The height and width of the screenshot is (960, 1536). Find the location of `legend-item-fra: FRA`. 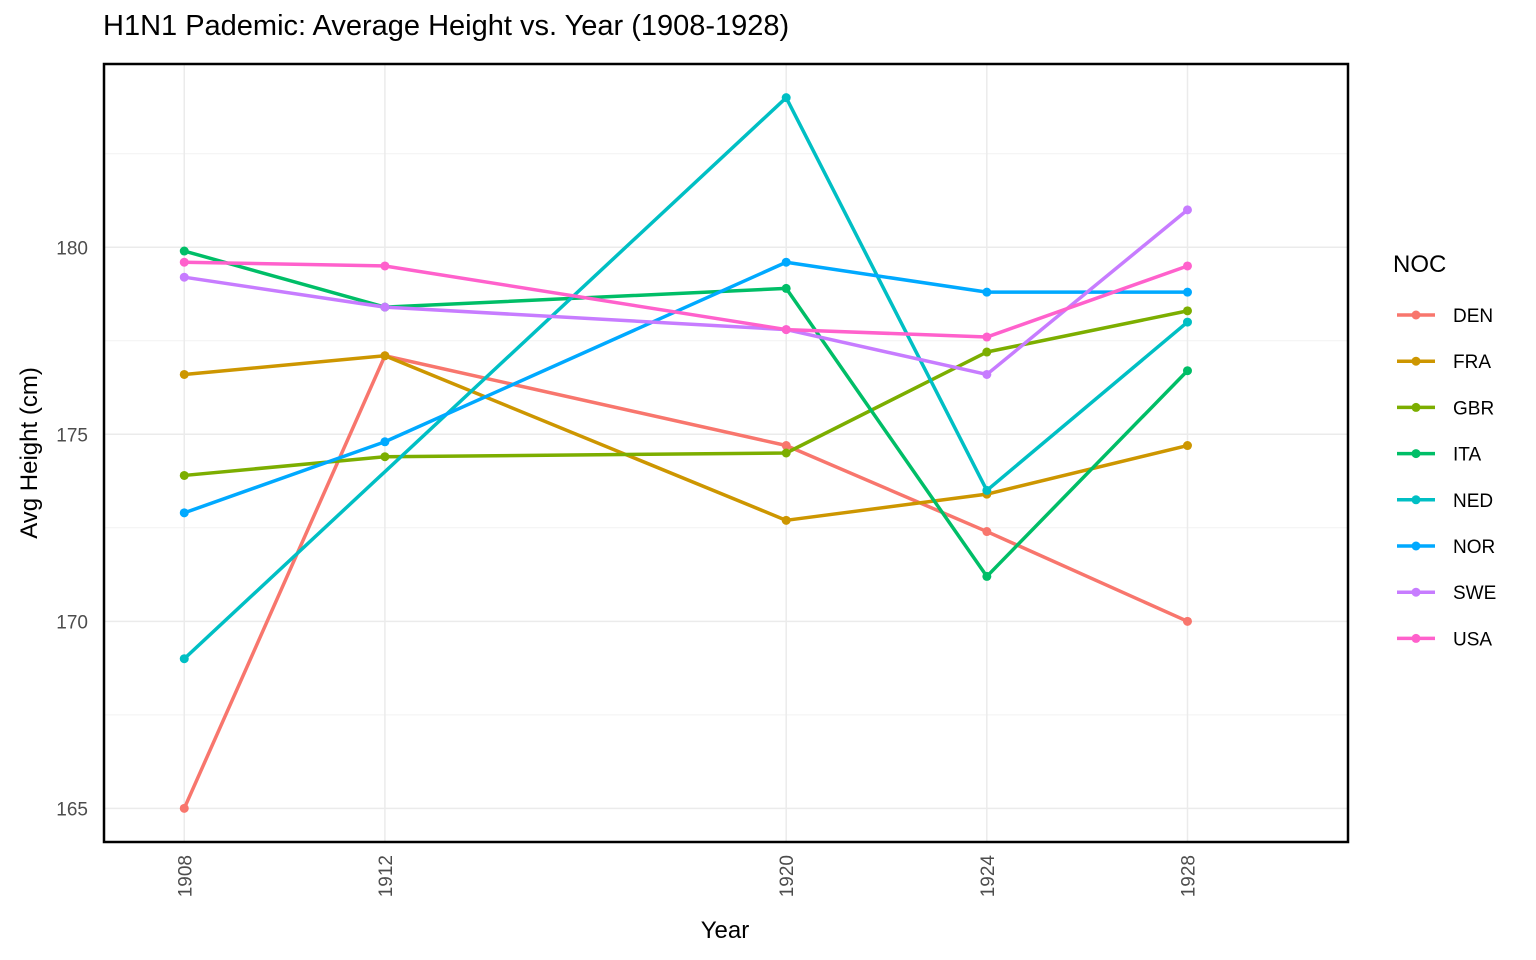

legend-item-fra: FRA is located at coordinates (1444, 362).